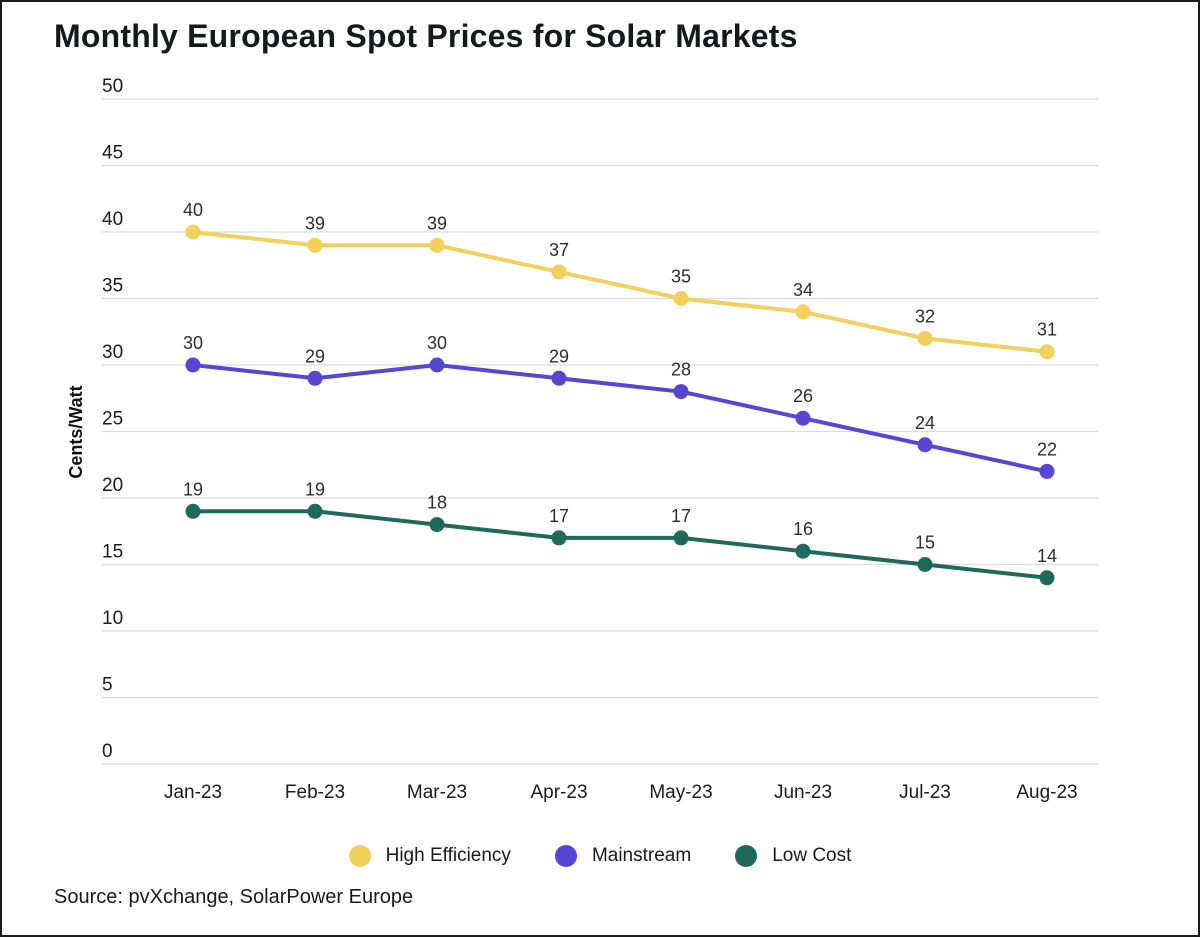 This screenshot has height=937, width=1200. I want to click on data-label: 26, so click(803, 396).